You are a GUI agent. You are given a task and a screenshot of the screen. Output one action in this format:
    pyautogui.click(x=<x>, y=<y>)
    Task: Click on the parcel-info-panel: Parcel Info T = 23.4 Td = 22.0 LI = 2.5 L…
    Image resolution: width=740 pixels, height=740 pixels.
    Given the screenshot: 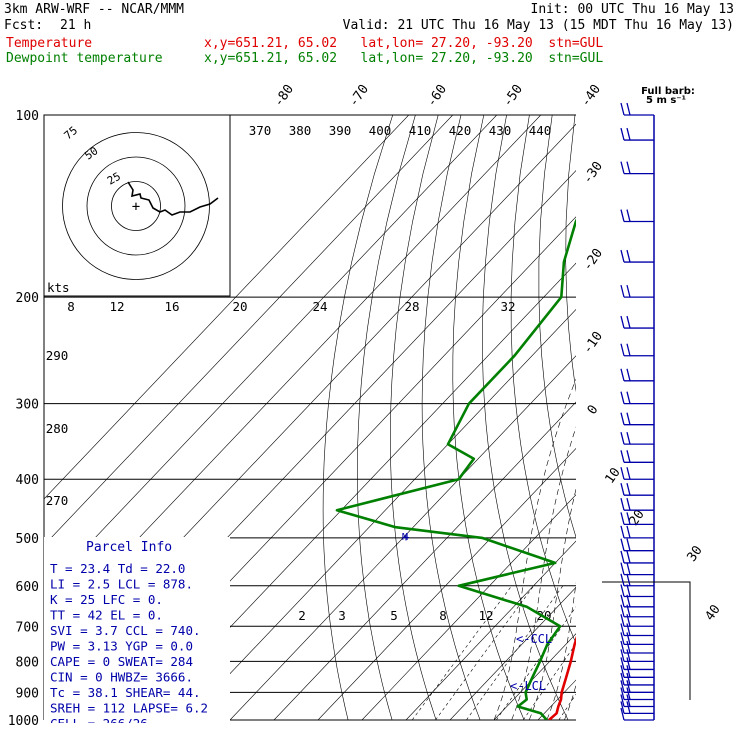 What is the action you would take?
    pyautogui.click(x=137, y=634)
    